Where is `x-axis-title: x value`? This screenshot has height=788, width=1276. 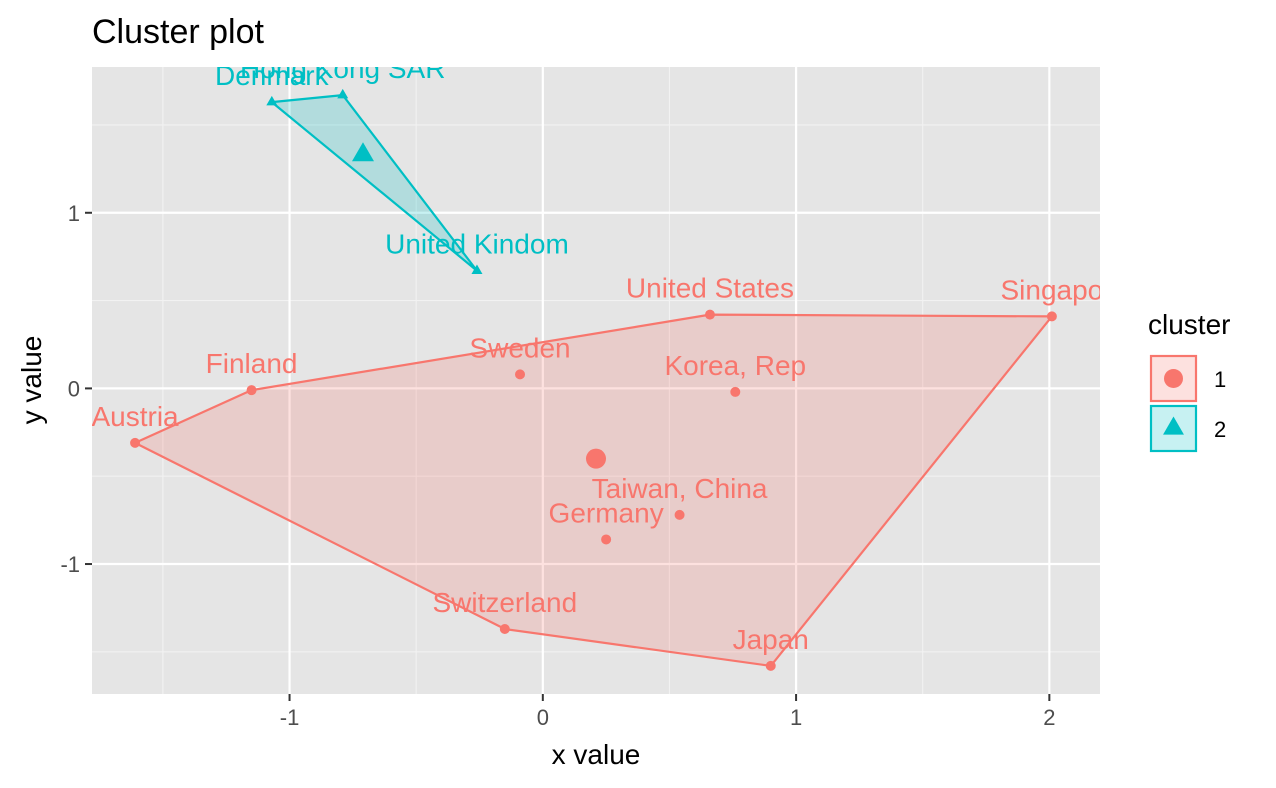 x-axis-title: x value is located at coordinates (596, 754).